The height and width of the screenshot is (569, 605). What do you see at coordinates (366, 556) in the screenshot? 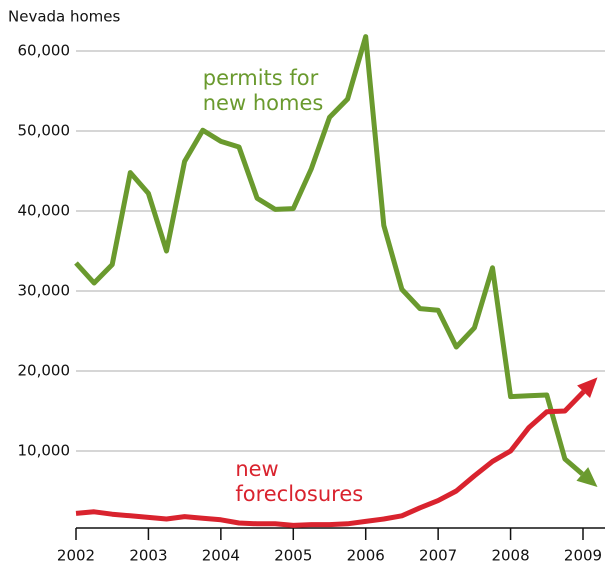
I see `x-tick-label: 2006` at bounding box center [366, 556].